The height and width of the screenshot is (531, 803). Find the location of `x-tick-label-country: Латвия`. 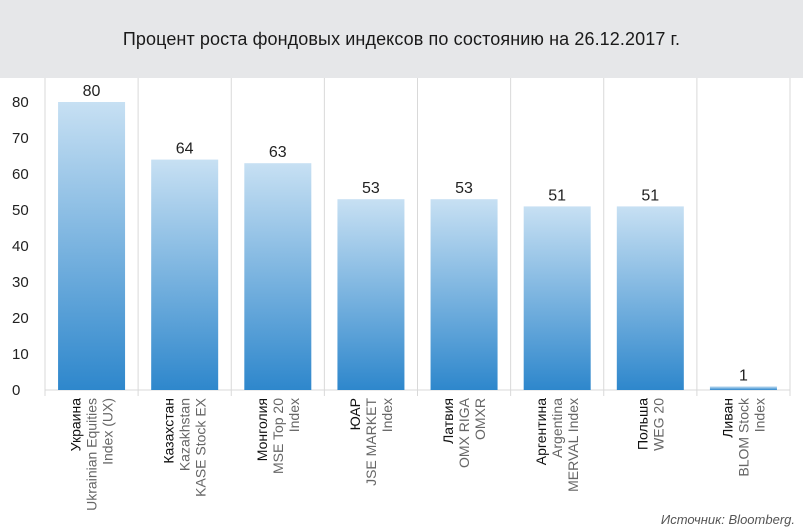

x-tick-label-country: Латвия is located at coordinates (448, 421).